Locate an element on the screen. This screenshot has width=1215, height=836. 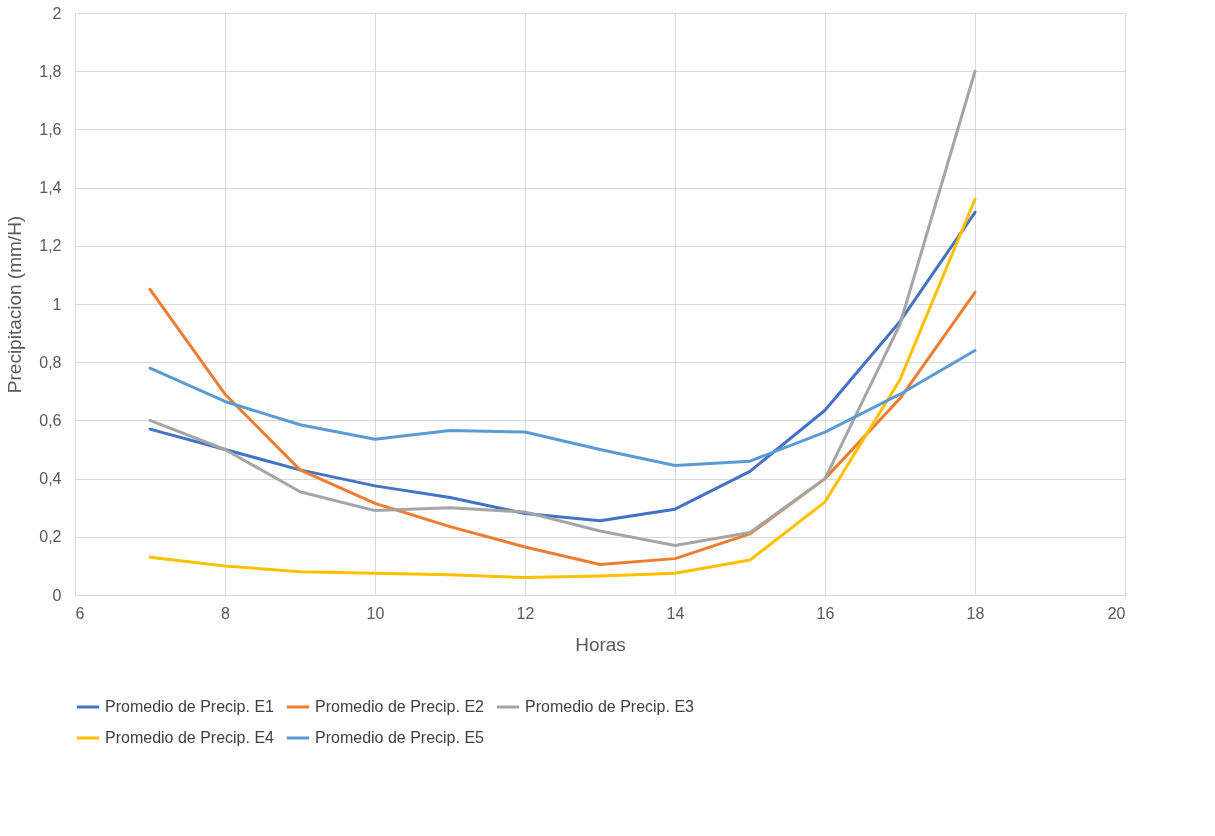
legend-label: Promedio de Precip. E1 is located at coordinates (190, 706).